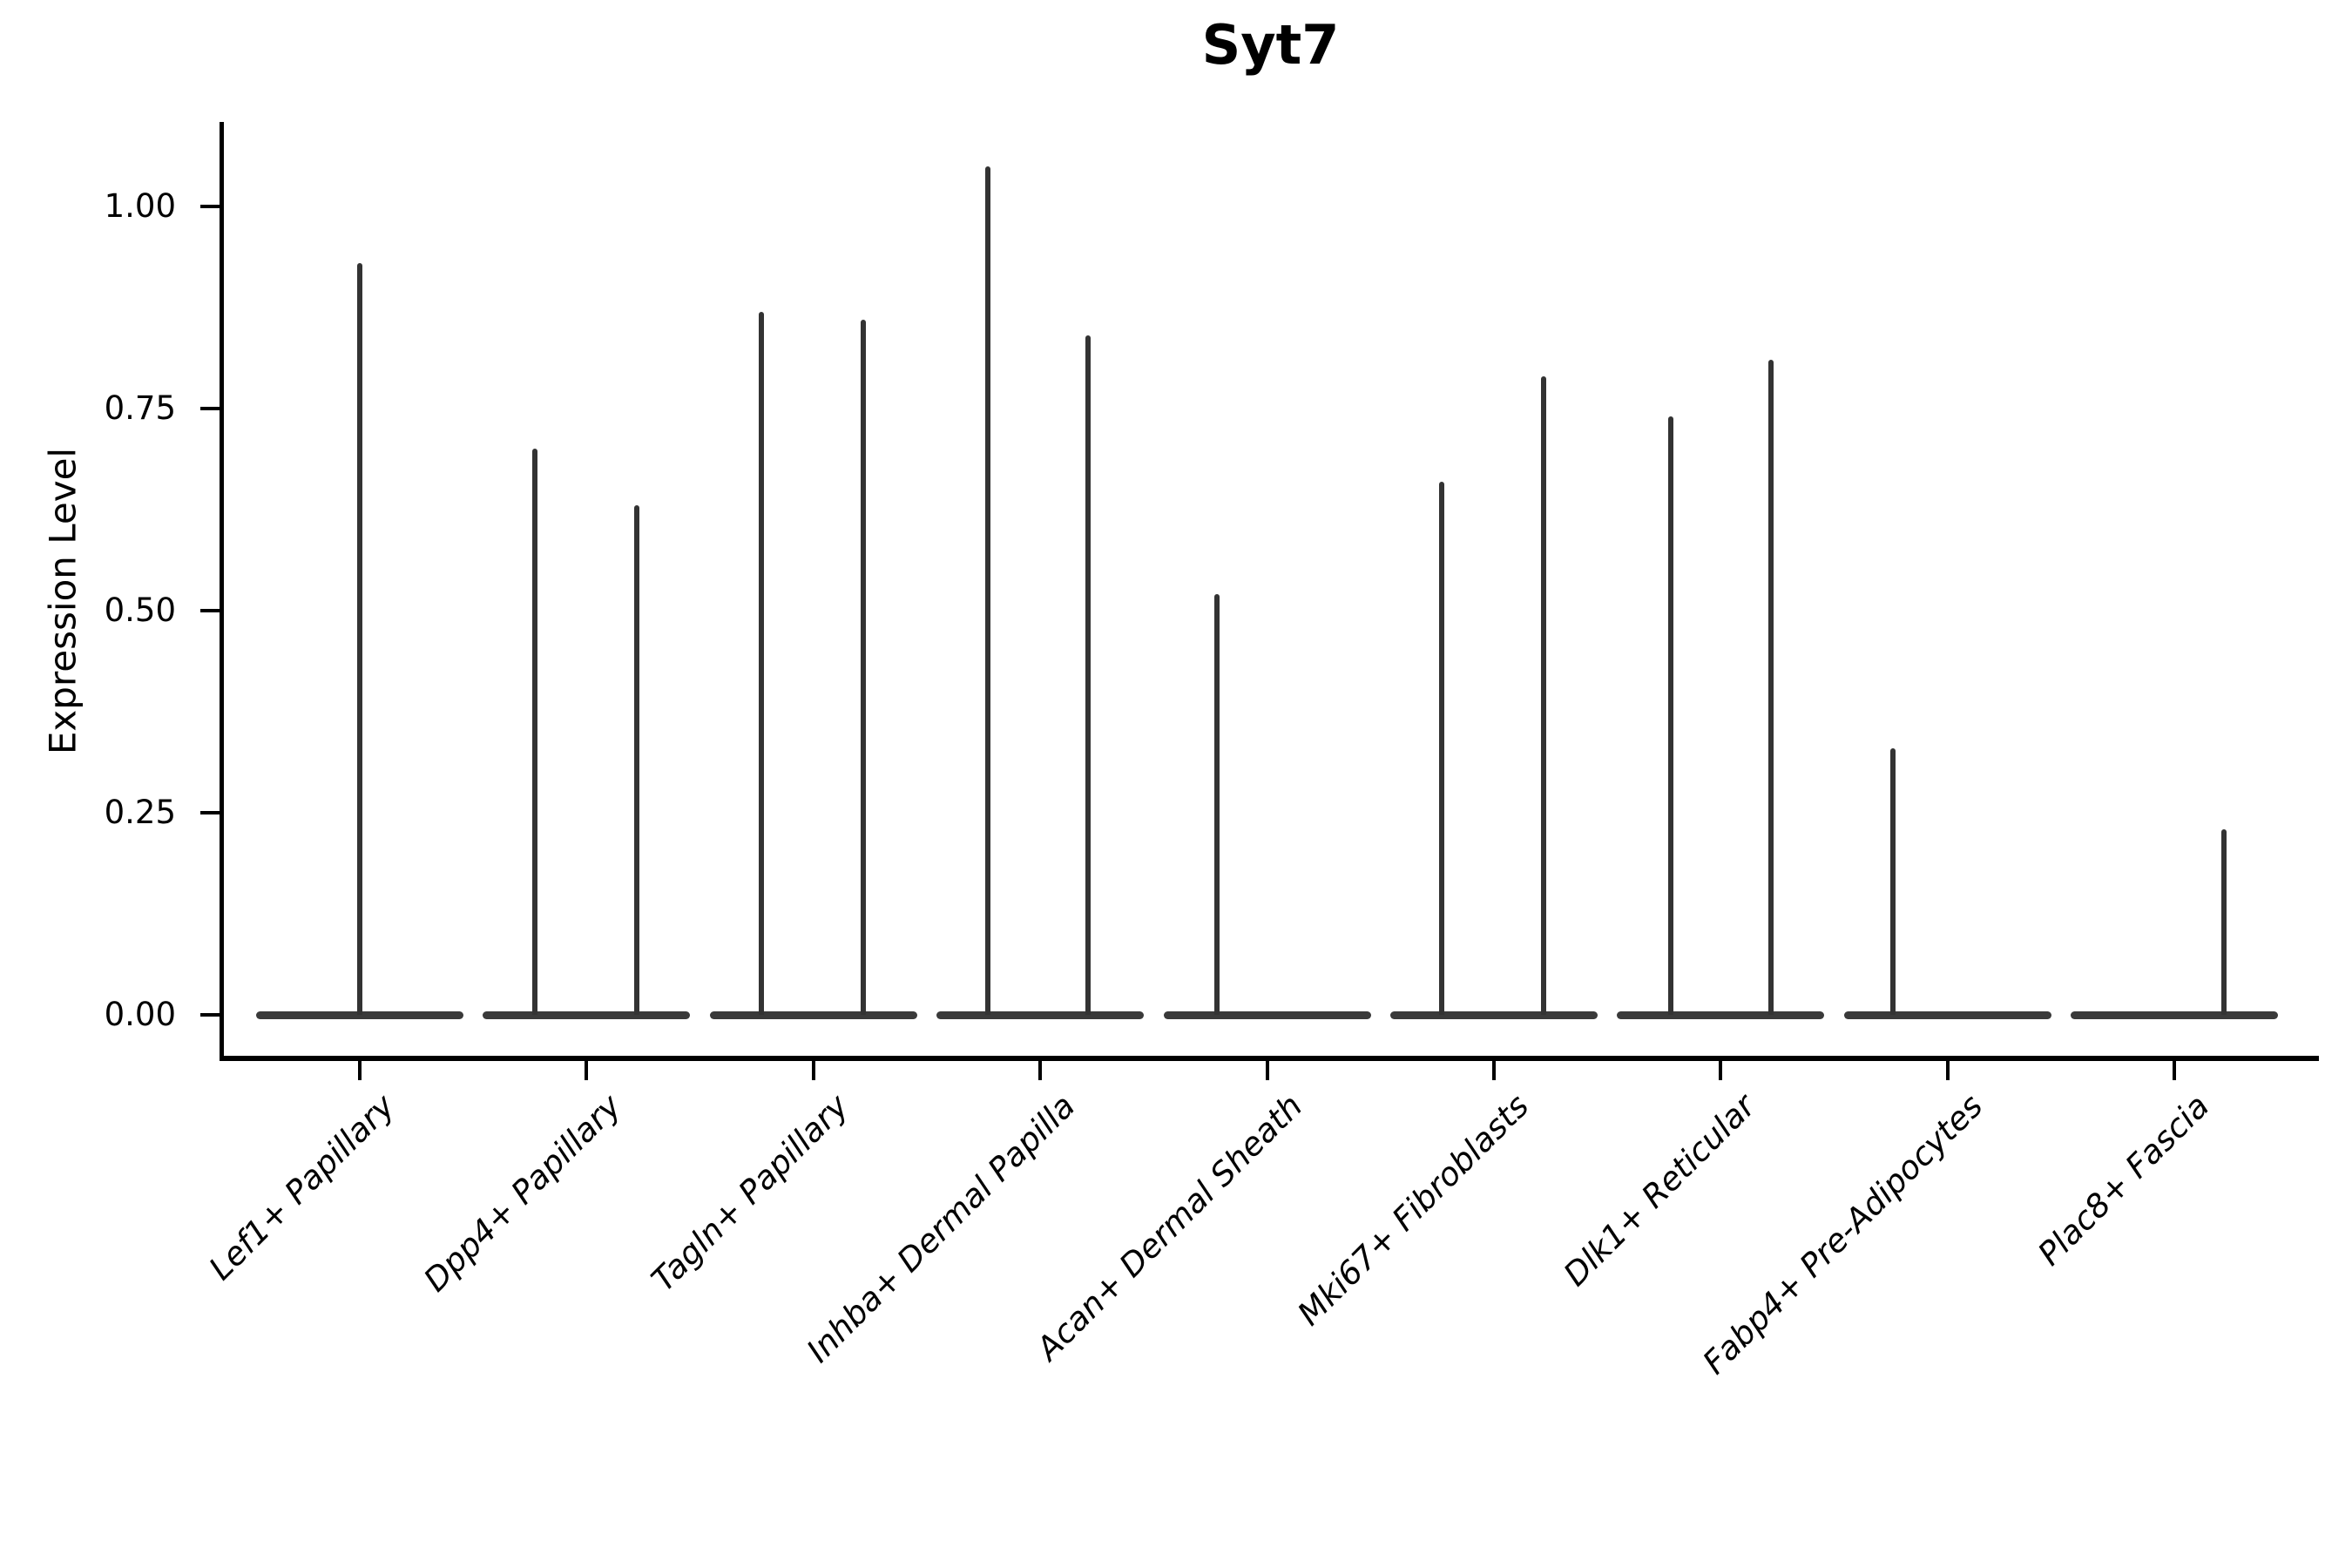 This screenshot has height=1568, width=2352. Describe the element at coordinates (140, 1014) in the screenshot. I see `y-axis-tick-label: 0.00` at that location.